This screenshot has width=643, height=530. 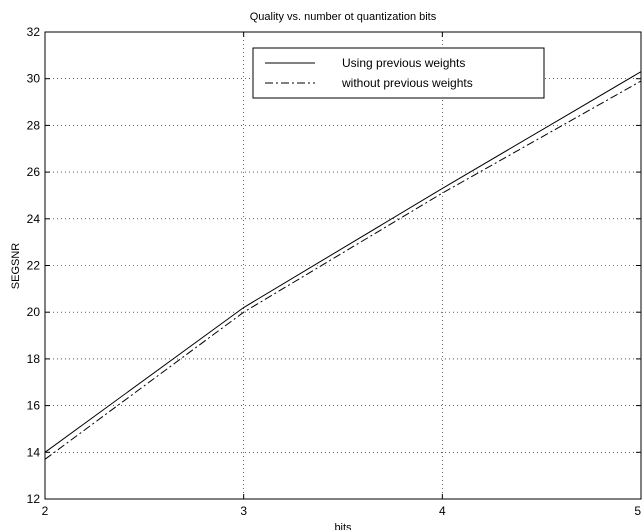 What do you see at coordinates (34, 219) in the screenshot?
I see `y-tick-label: 24` at bounding box center [34, 219].